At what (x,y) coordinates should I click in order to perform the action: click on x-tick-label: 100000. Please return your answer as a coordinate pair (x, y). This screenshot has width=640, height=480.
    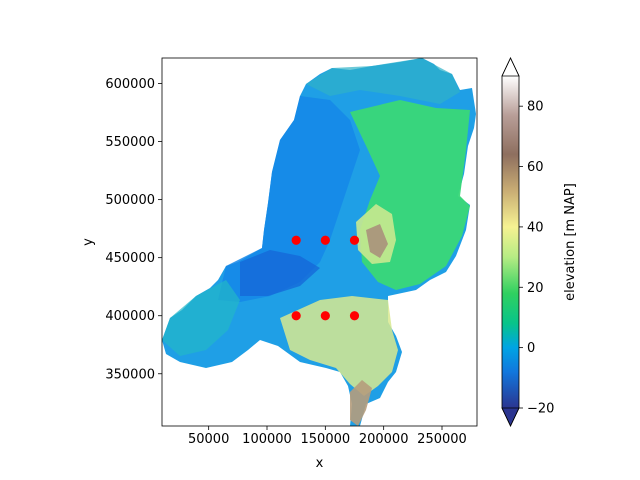
    Looking at the image, I should click on (267, 439).